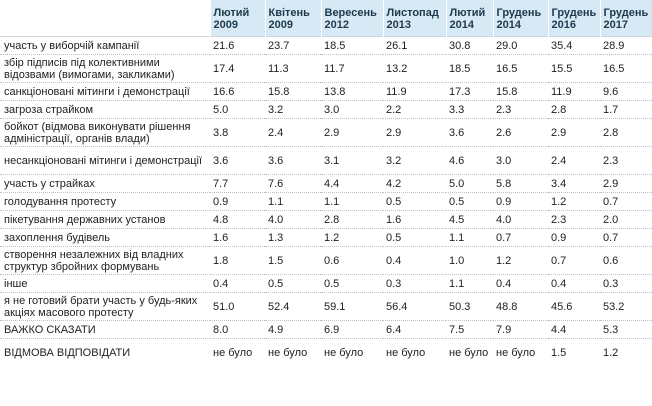 The height and width of the screenshot is (406, 652). Describe the element at coordinates (520, 132) in the screenshot. I see `table-cell: 2.6` at that location.